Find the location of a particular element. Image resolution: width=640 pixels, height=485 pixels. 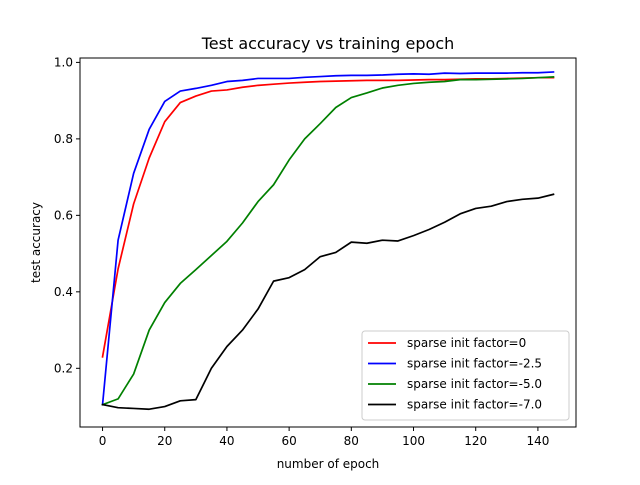

y-tick-label: 0.4 is located at coordinates (63, 292).